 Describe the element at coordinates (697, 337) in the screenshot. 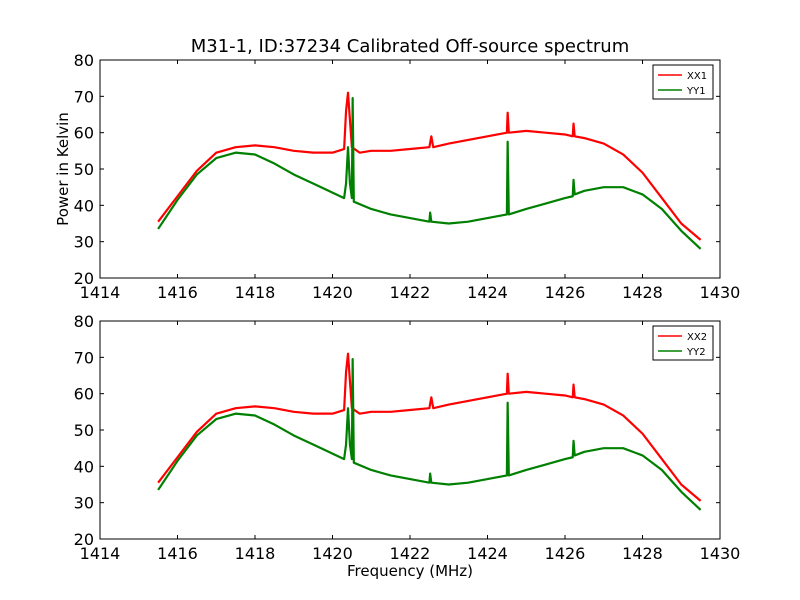

I see `legend-label-xx2: XX2` at that location.